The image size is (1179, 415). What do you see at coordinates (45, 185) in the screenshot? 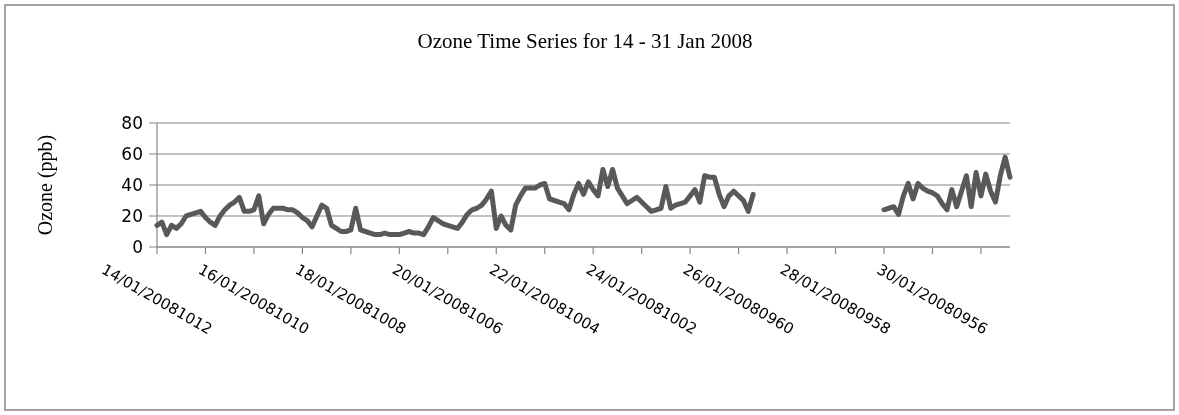
I see `y-axis-title: Ozone (ppb)` at bounding box center [45, 185].